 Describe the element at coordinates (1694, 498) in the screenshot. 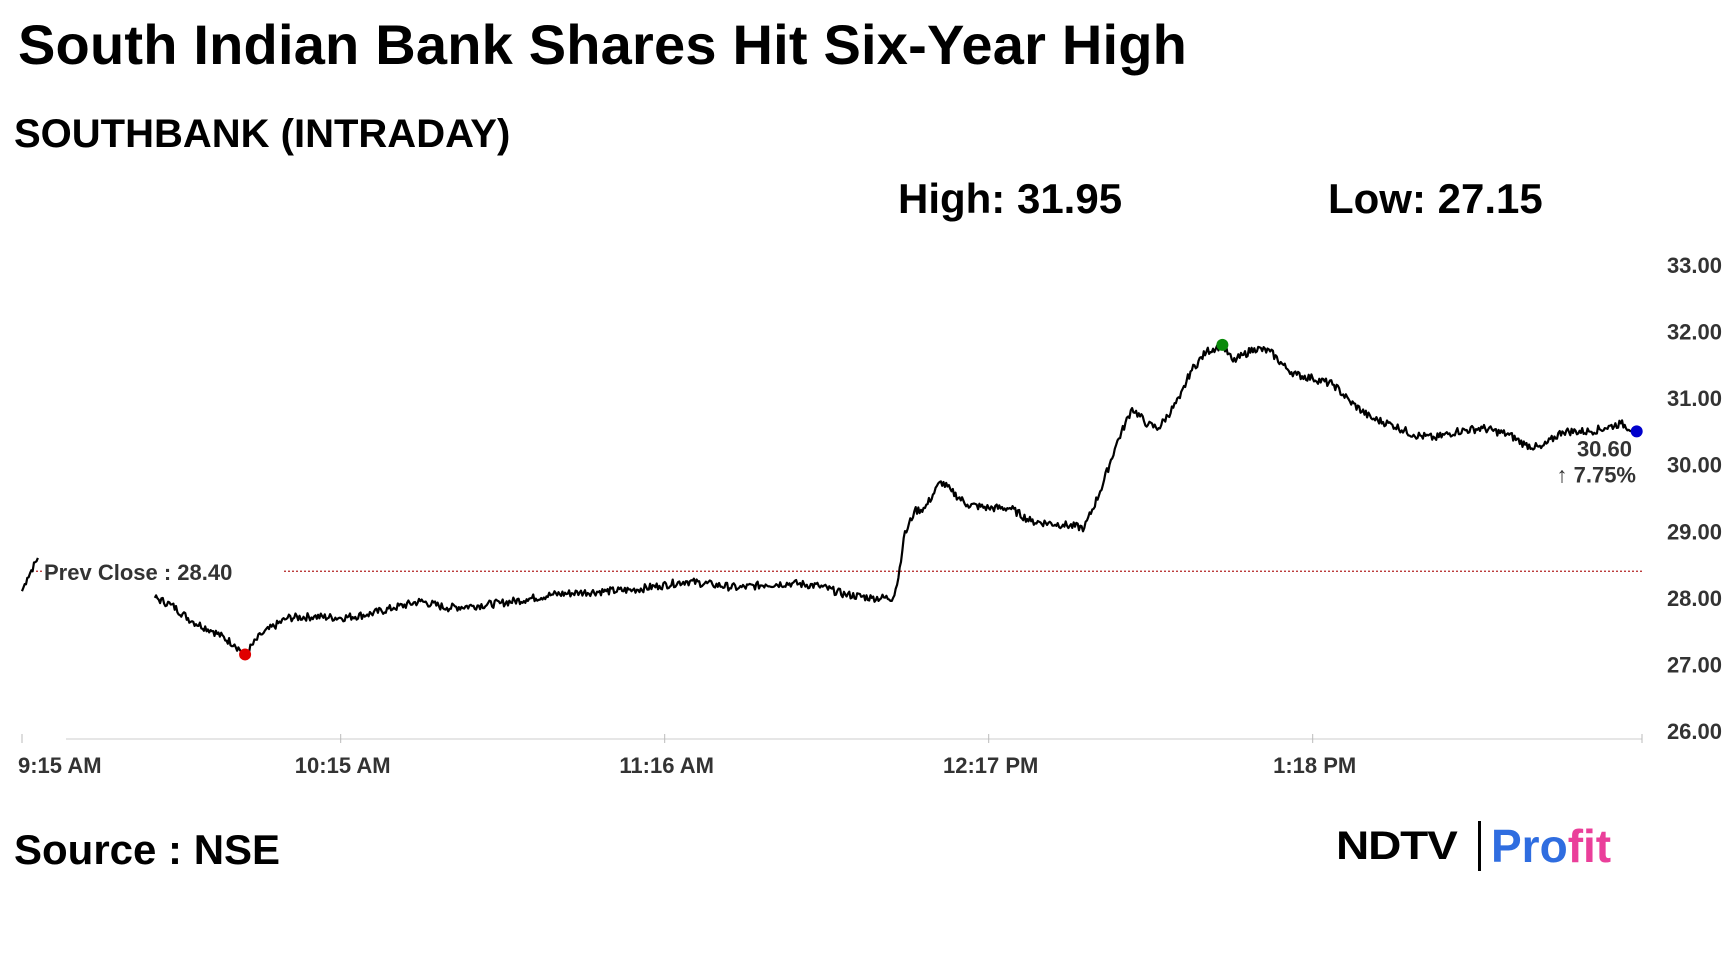

I see `y-axis: 33.00 32.00 31.00 30.00 29.00 28.00 27.00 26.00` at that location.